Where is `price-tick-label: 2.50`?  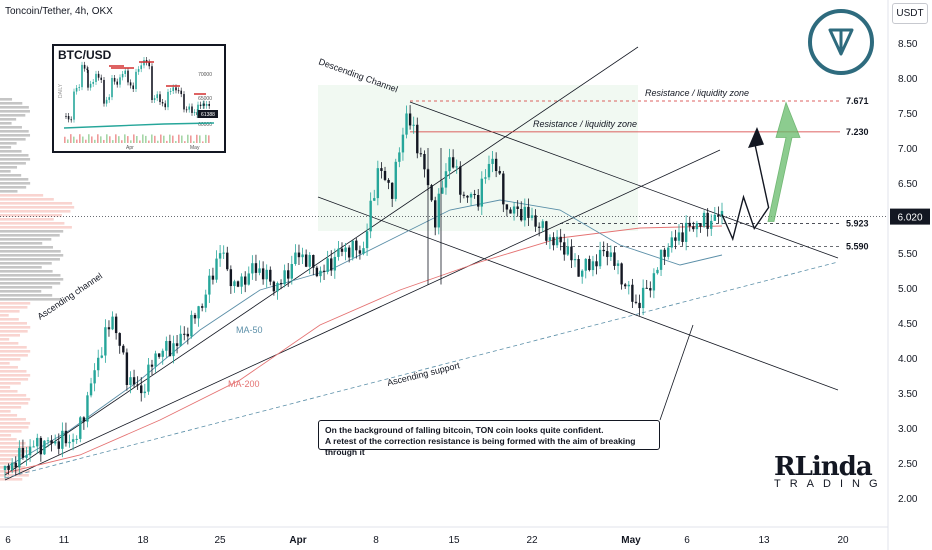
price-tick-label: 2.50 is located at coordinates (908, 464).